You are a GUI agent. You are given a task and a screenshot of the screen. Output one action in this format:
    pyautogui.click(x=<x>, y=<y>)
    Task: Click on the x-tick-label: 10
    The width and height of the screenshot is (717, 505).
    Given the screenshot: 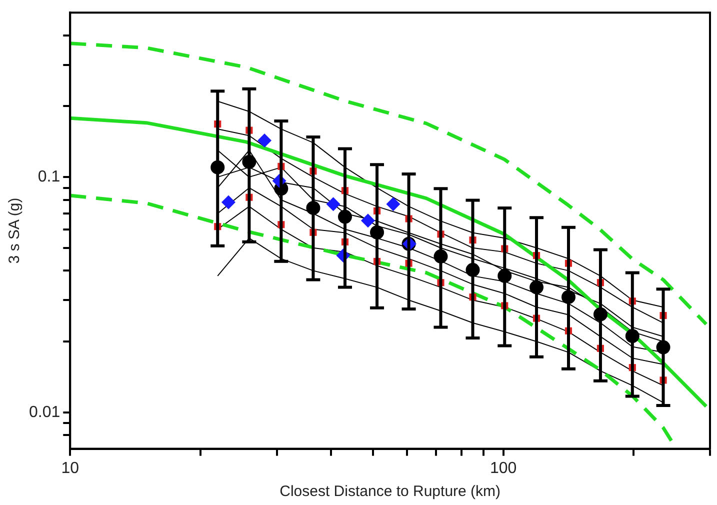 What is the action you would take?
    pyautogui.click(x=70, y=468)
    